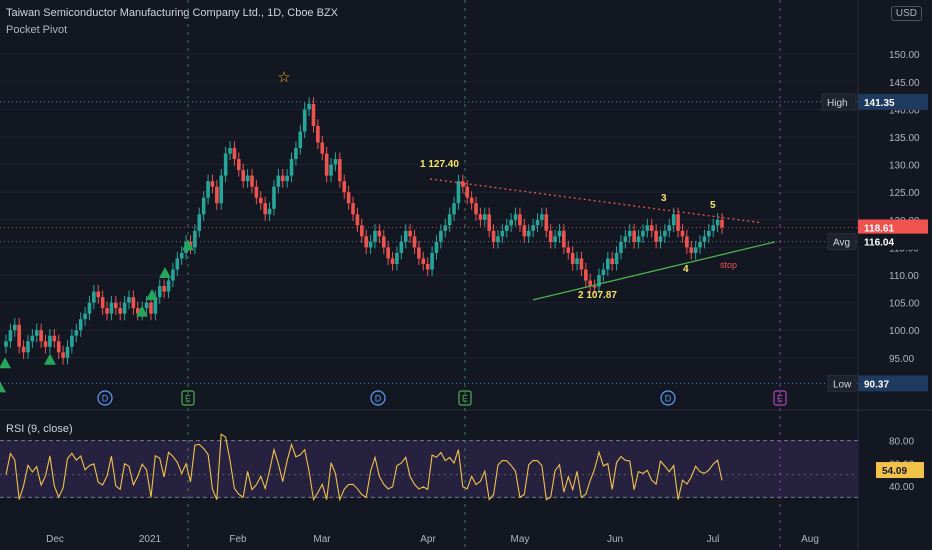 The height and width of the screenshot is (550, 932). Describe the element at coordinates (615, 539) in the screenshot. I see `x-tick-label: Jun` at that location.